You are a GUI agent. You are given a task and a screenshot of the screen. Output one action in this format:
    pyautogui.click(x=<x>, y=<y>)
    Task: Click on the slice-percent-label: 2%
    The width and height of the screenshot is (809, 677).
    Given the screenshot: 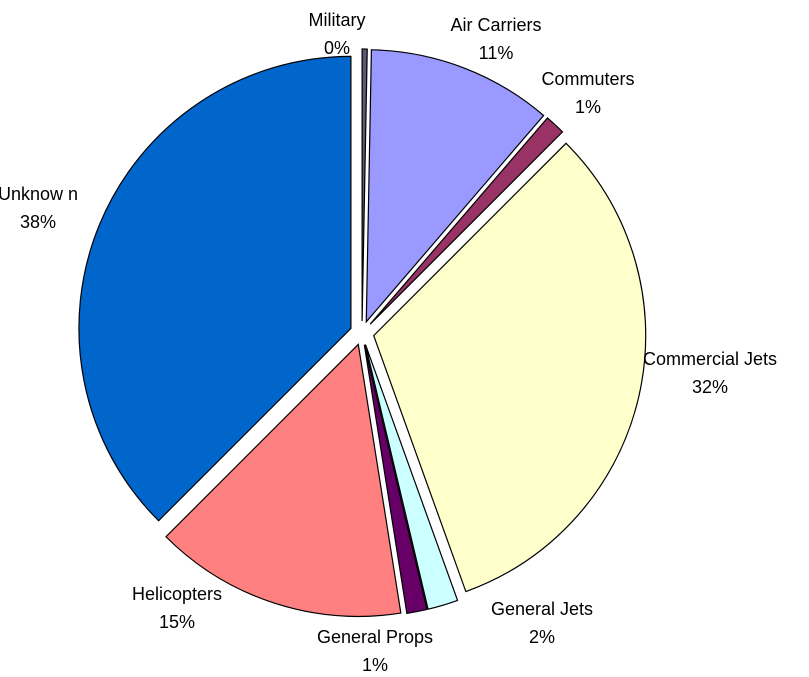 What is the action you would take?
    pyautogui.click(x=542, y=637)
    